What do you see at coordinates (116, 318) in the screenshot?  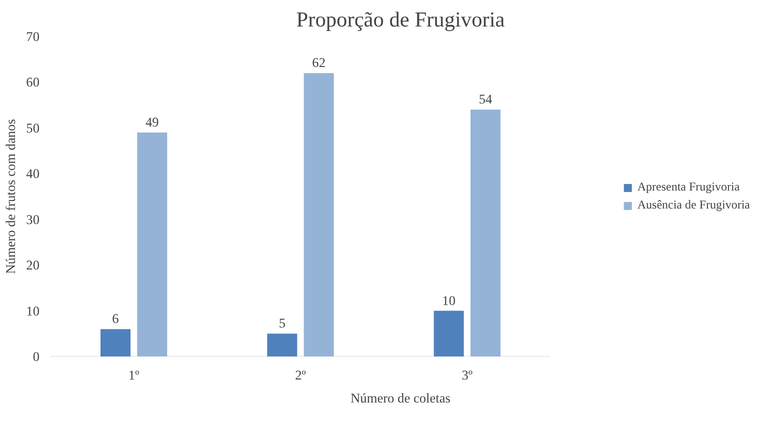 I see `data-label: 6` at bounding box center [116, 318].